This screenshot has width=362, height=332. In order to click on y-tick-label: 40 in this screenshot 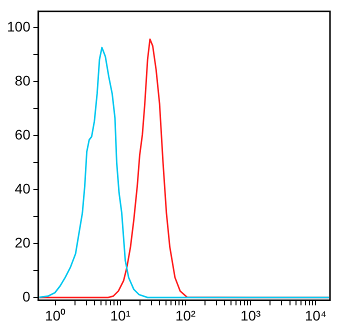, I will do `click(22, 188)`.